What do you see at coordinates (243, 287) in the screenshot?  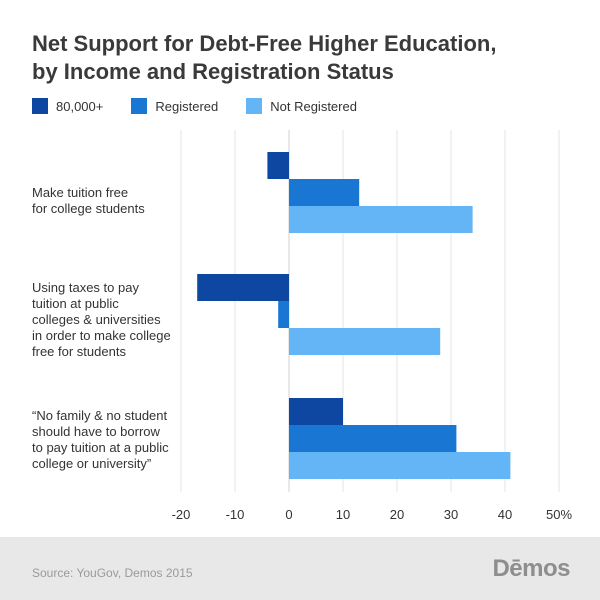 I see `bar-80-000--1` at bounding box center [243, 287].